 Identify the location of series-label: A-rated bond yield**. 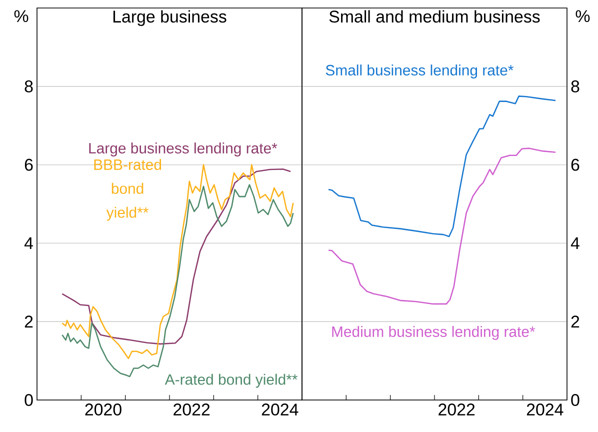
(231, 381).